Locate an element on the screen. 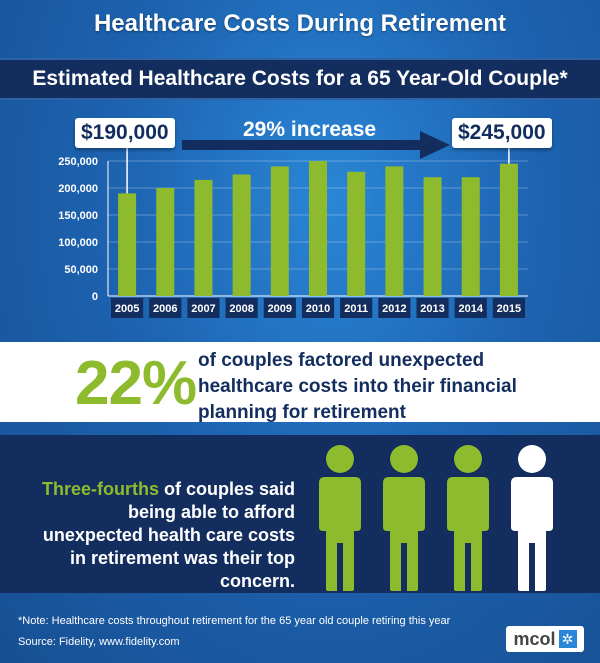 The width and height of the screenshot is (600, 663). x-tick-label: 2015 is located at coordinates (509, 309).